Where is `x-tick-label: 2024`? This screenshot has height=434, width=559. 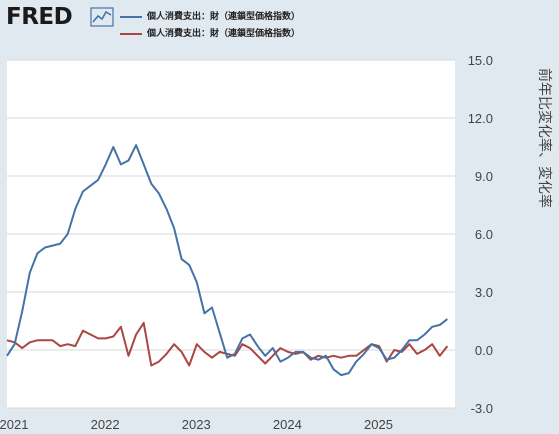
x-tick-label: 2024 is located at coordinates (287, 424).